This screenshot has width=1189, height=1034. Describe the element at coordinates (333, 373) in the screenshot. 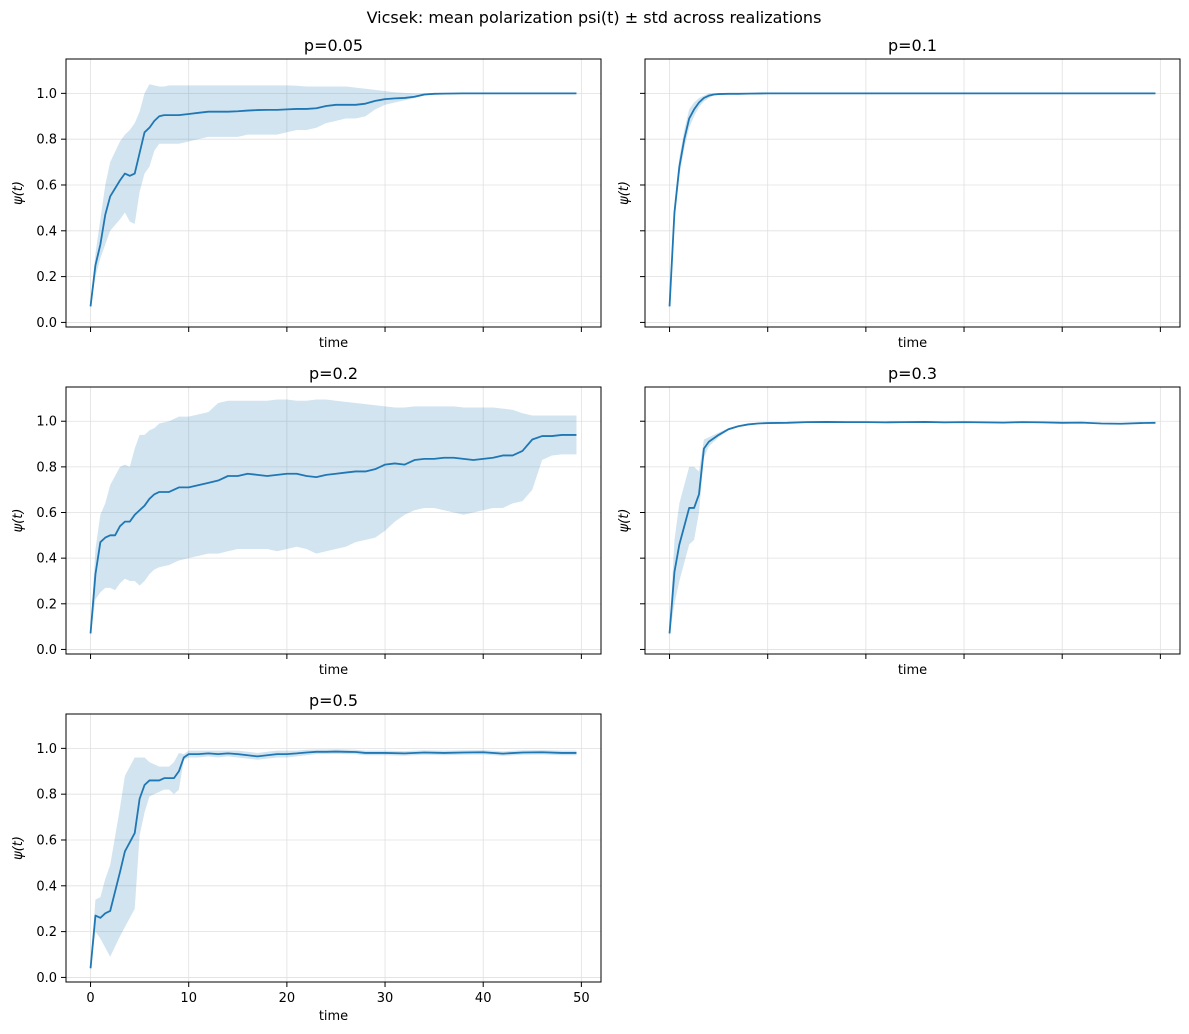

I see `subplot-title: p=0.2` at that location.